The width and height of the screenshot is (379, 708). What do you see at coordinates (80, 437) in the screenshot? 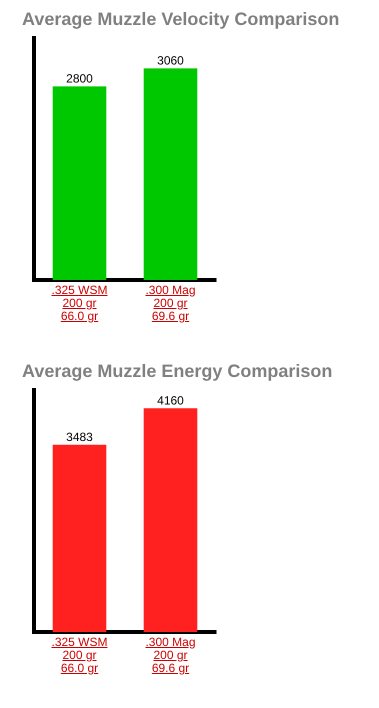
I see `data-label: 3483` at bounding box center [80, 437].